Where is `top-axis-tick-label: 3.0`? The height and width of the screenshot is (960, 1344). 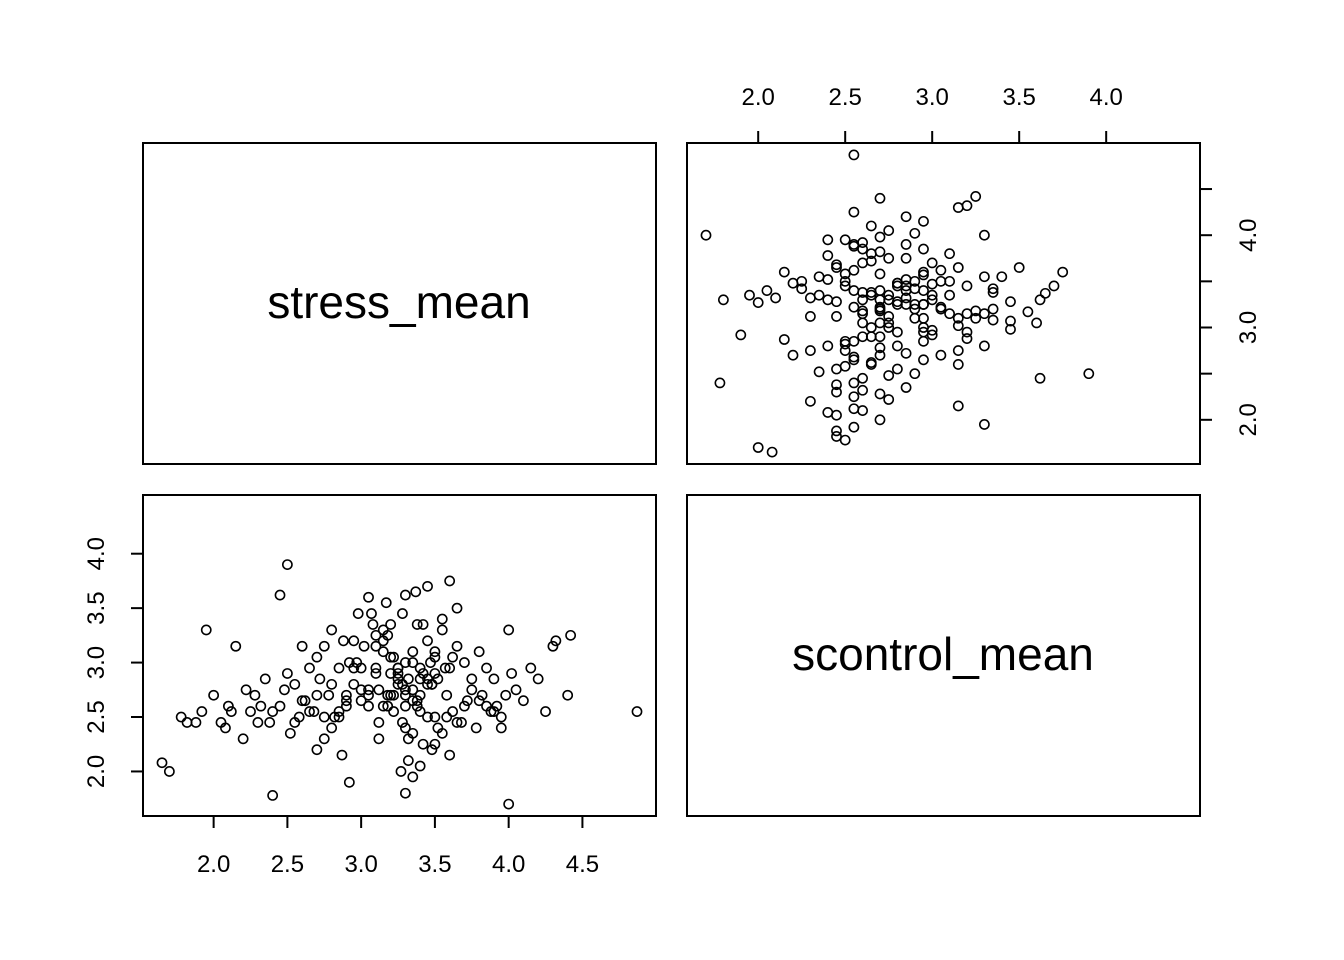
top-axis-tick-label: 3.0 is located at coordinates (932, 97).